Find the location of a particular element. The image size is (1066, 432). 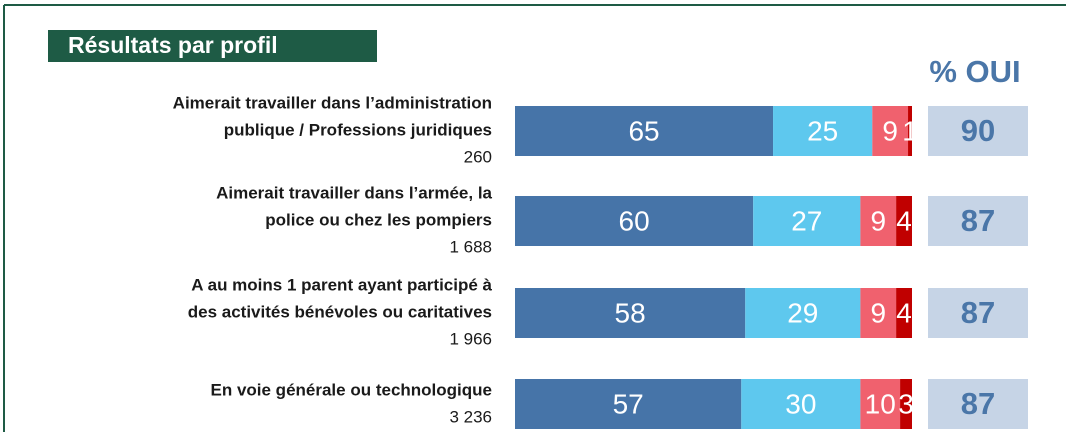

category-label: des activités bénévoles ou caritatives is located at coordinates (340, 311).